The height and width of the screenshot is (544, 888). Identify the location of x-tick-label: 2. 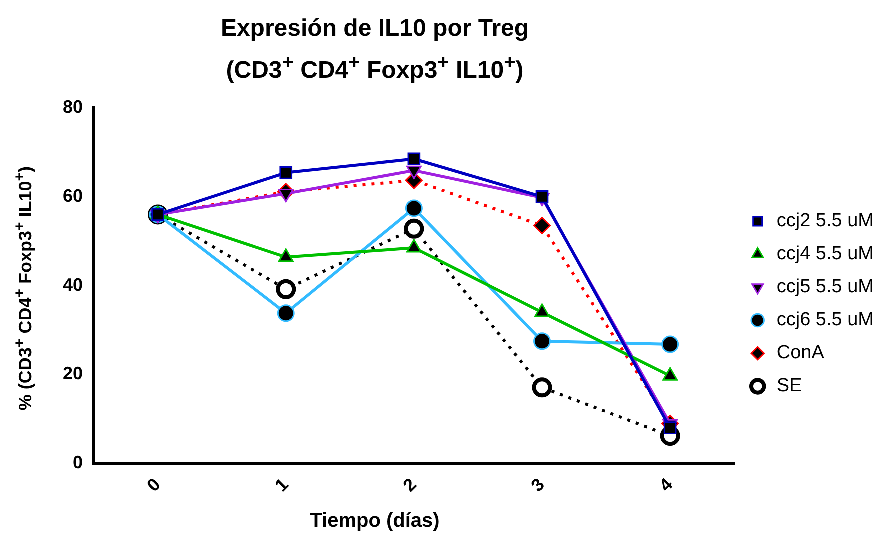
(410, 485).